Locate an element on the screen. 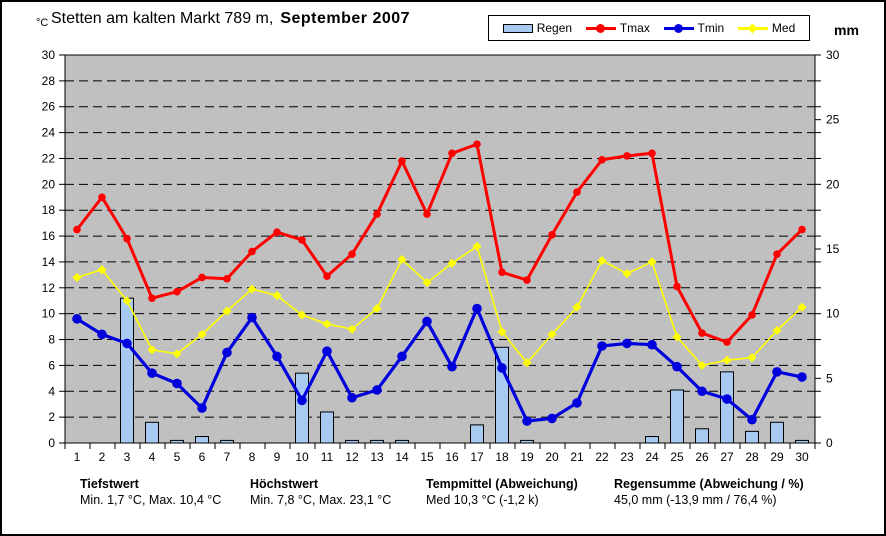  stat-title: Tiefstwert is located at coordinates (109, 484).